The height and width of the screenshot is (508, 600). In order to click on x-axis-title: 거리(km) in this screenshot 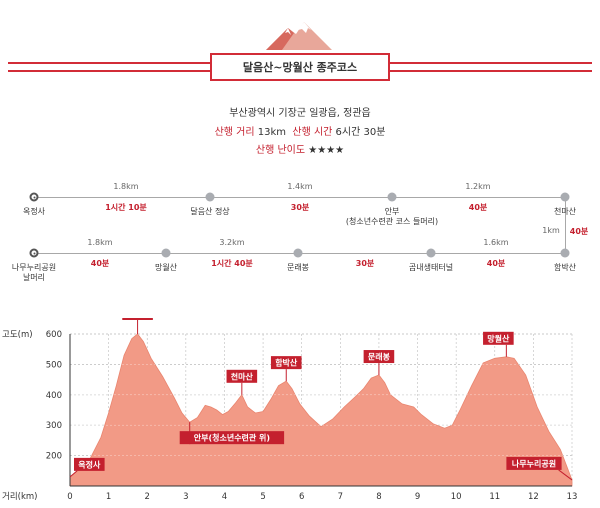, I will do `click(19, 497)`.